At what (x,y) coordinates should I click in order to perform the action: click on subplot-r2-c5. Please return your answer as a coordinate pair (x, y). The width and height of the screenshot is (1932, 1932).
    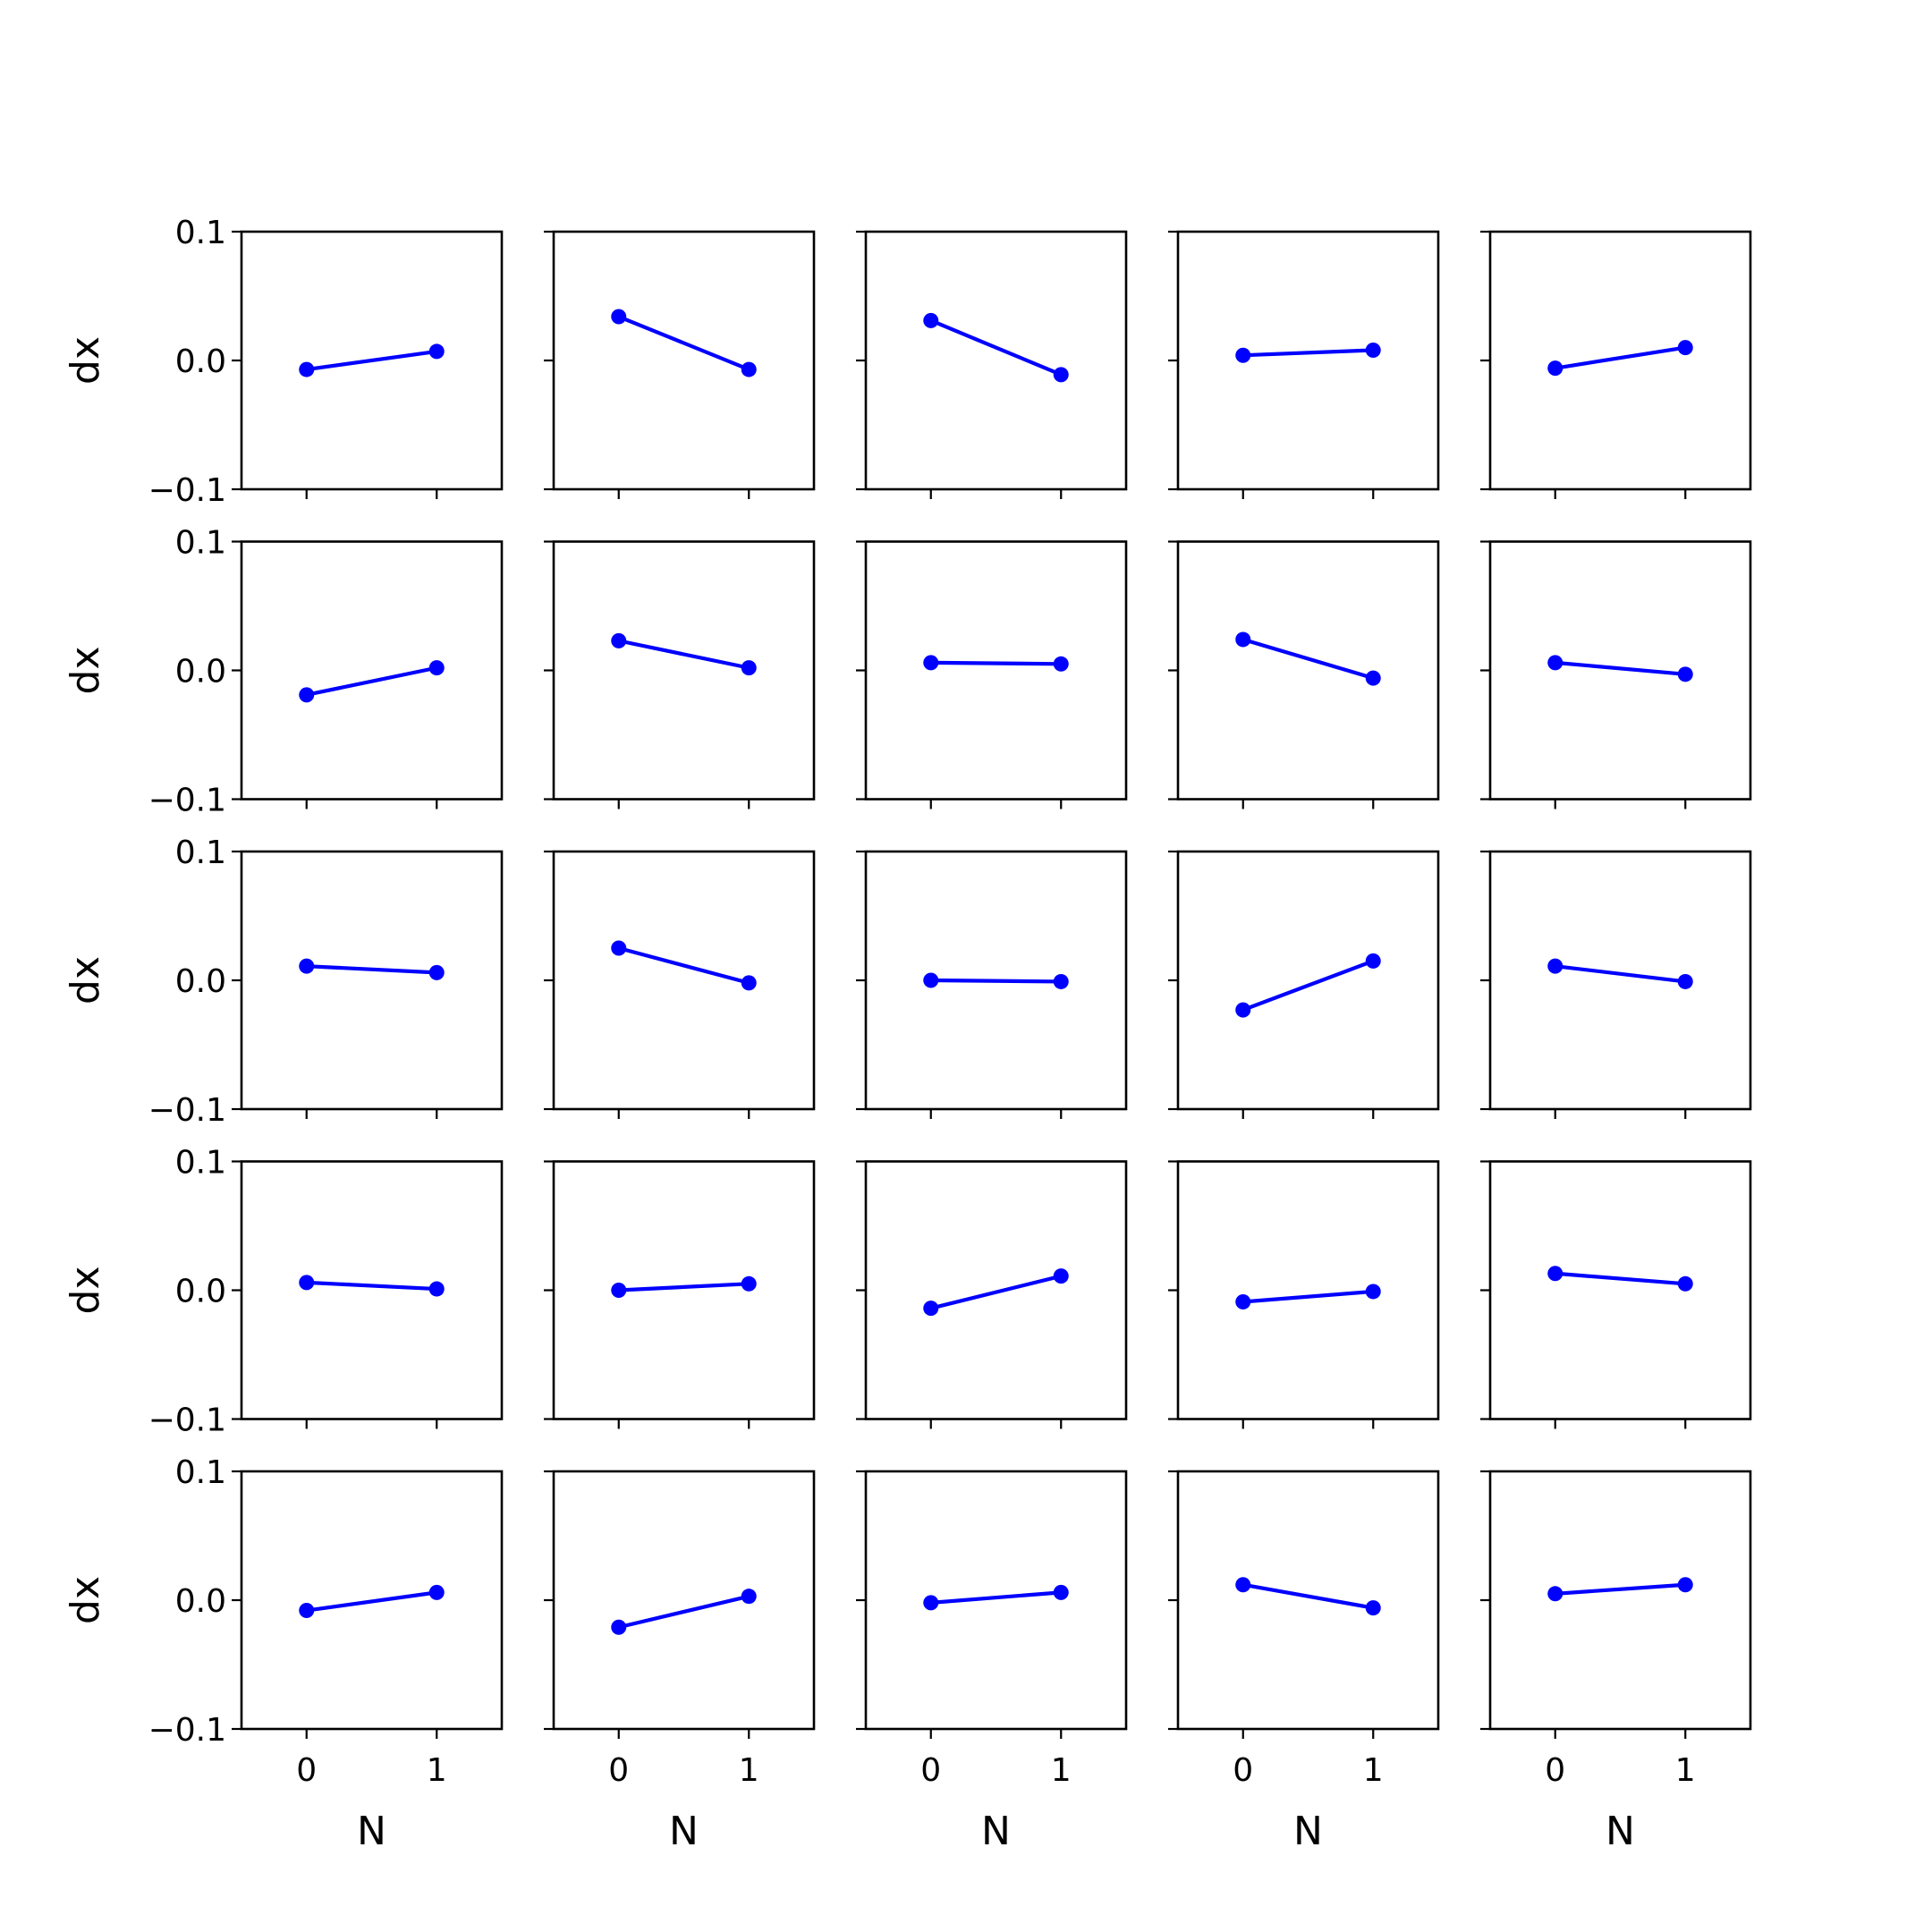
    Looking at the image, I should click on (1616, 674).